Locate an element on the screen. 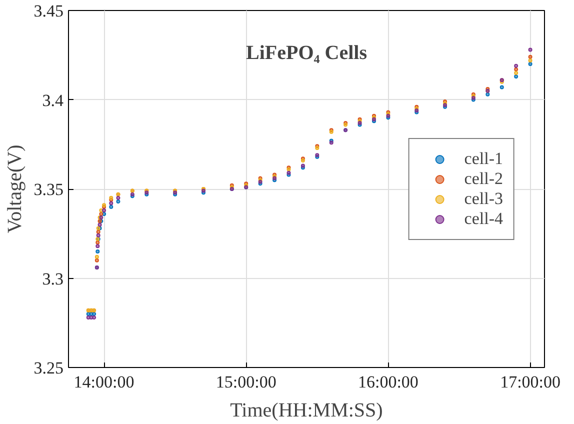 The image size is (574, 424). y-axis-title: Voltage(V) is located at coordinates (15, 189).